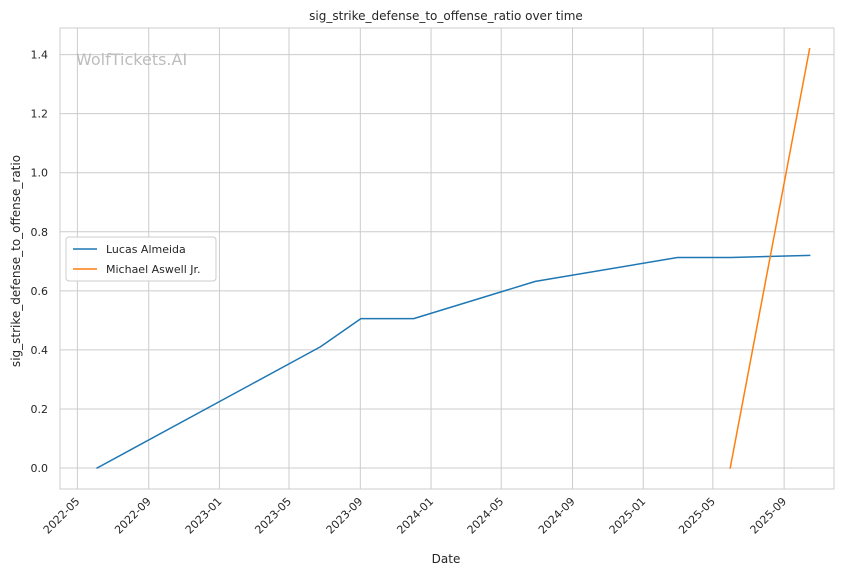  What do you see at coordinates (557, 516) in the screenshot?
I see `x-tick-label: 2024-09` at bounding box center [557, 516].